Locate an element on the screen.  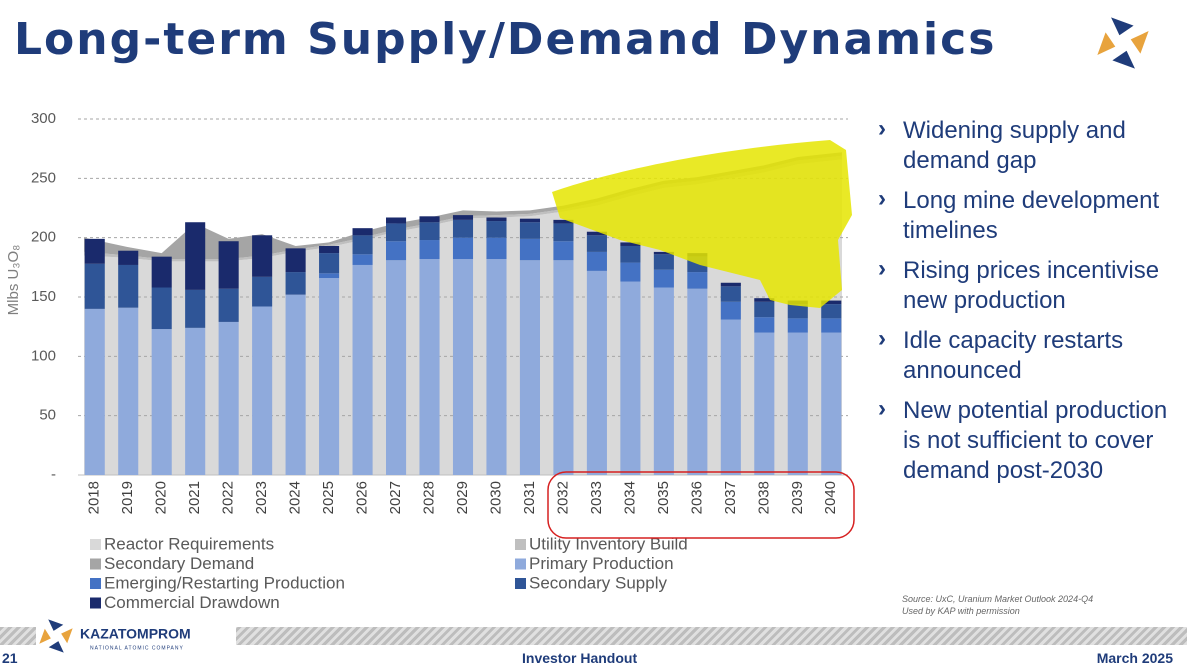
logo-bg is located at coordinates (136, 638).